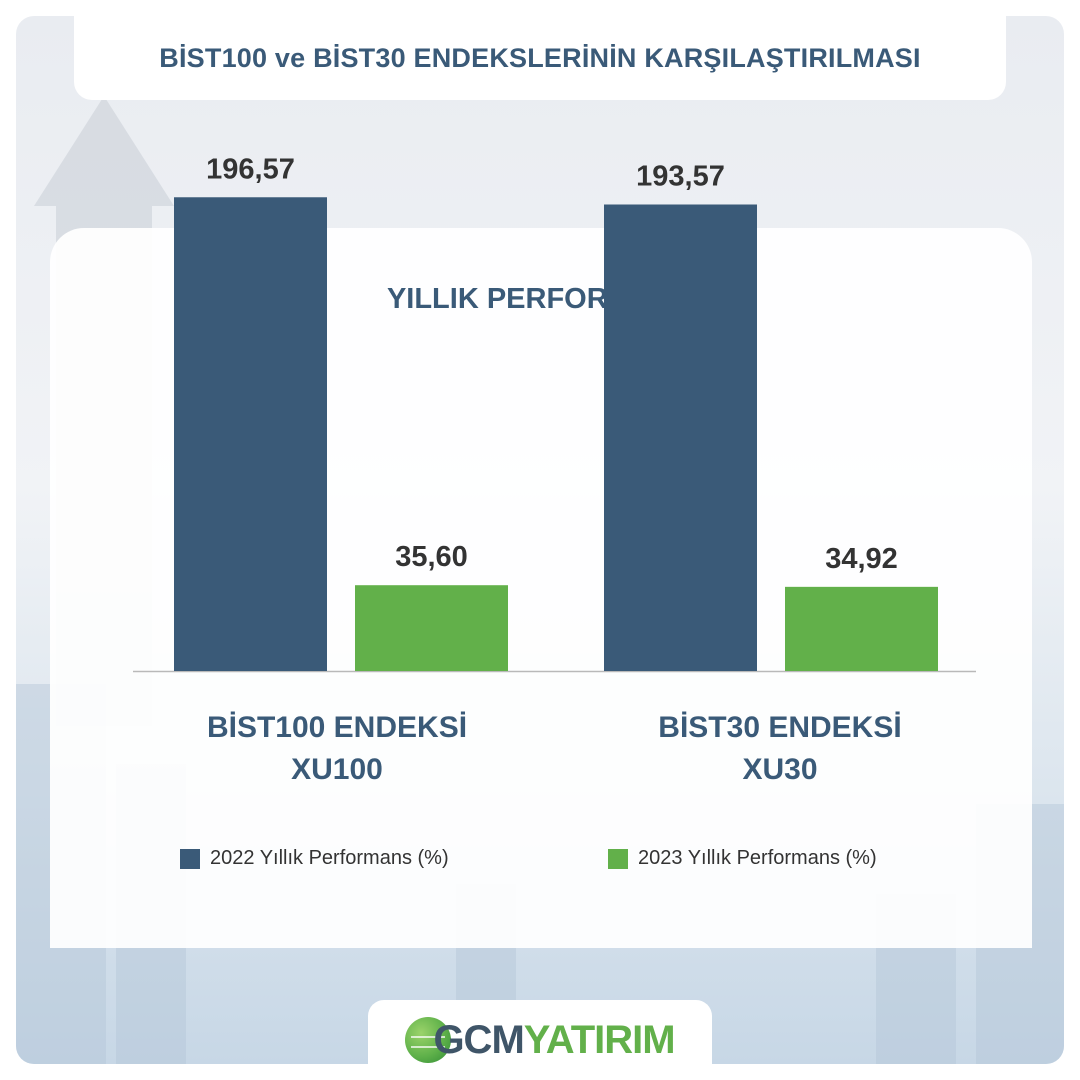 The width and height of the screenshot is (1080, 1080). Describe the element at coordinates (337, 769) in the screenshot. I see `category-code: XU100` at that location.